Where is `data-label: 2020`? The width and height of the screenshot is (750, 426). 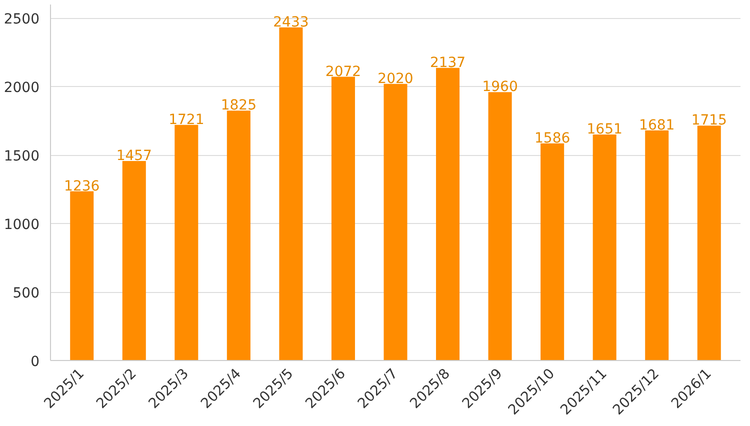
data-label: 2020 is located at coordinates (396, 78).